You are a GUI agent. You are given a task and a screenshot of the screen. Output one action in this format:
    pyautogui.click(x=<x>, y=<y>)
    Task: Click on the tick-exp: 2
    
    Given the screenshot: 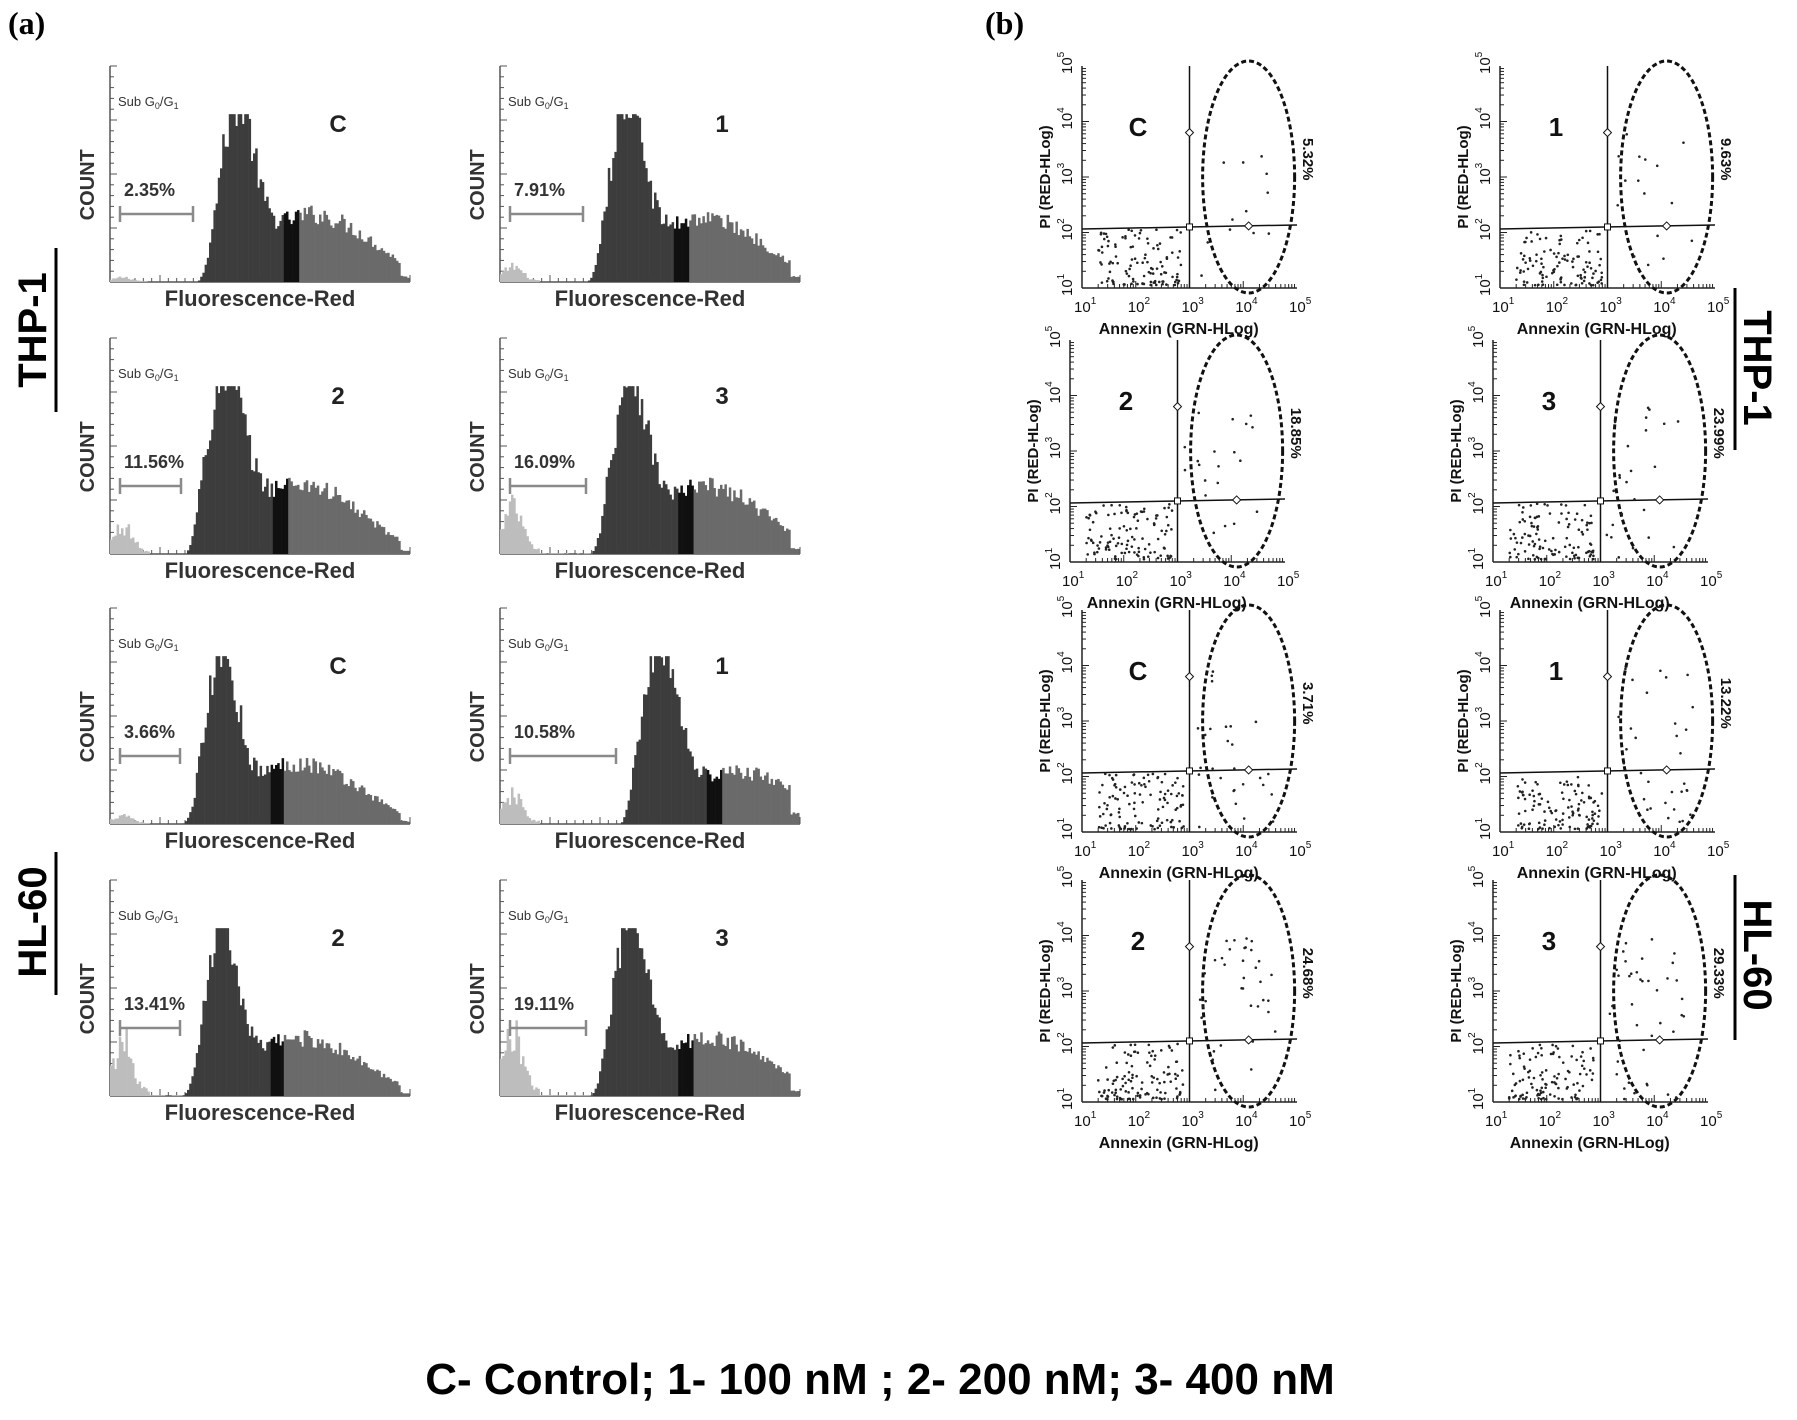 What is the action you would take?
    pyautogui.click(x=1147, y=845)
    